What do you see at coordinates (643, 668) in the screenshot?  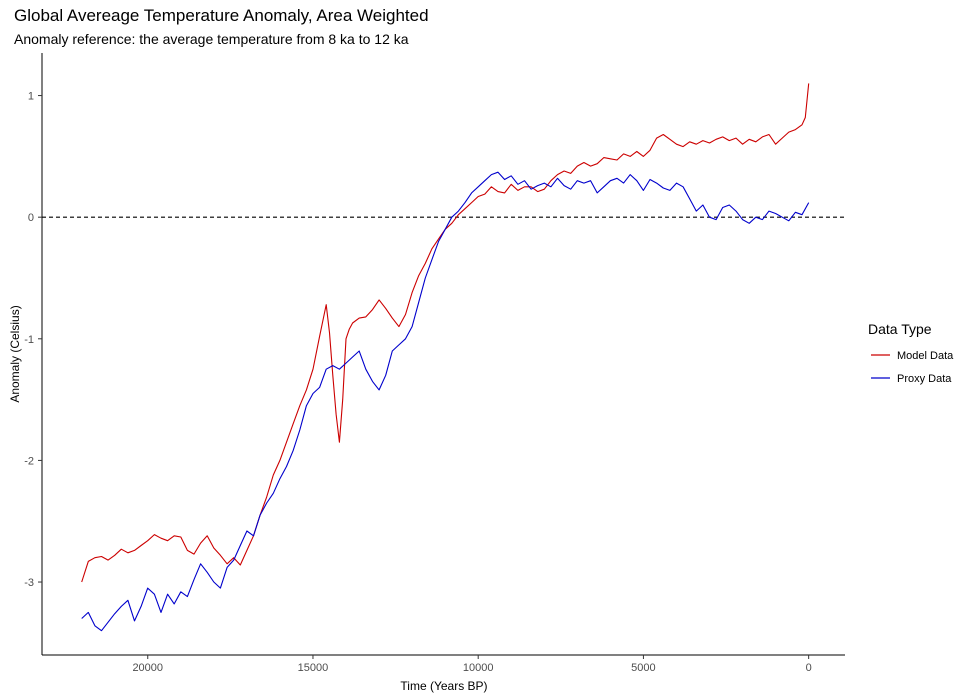 I see `x-tick-label: 5000` at bounding box center [643, 668].